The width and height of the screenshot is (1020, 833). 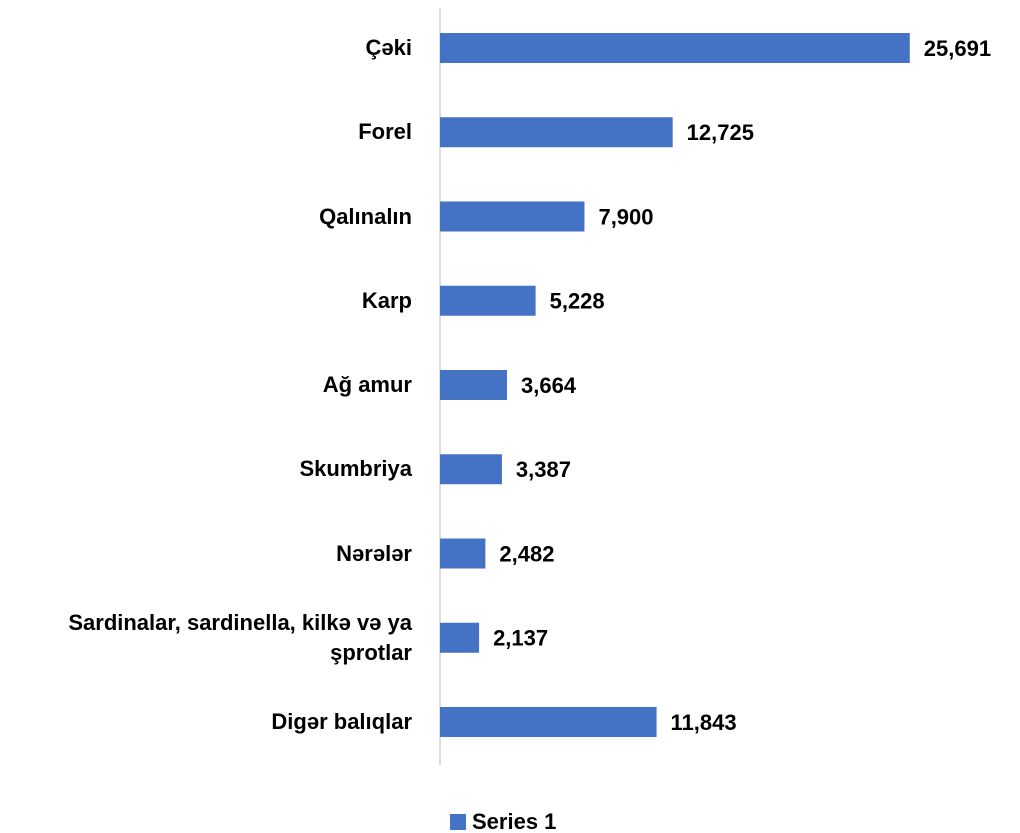 What do you see at coordinates (367, 384) in the screenshot?
I see `category-label: Ağ amur` at bounding box center [367, 384].